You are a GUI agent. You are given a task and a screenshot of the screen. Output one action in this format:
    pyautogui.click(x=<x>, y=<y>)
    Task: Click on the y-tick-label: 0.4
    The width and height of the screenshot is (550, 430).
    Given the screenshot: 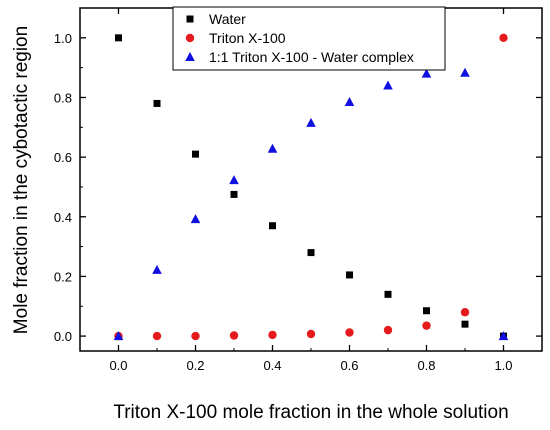 What is the action you would take?
    pyautogui.click(x=63, y=217)
    